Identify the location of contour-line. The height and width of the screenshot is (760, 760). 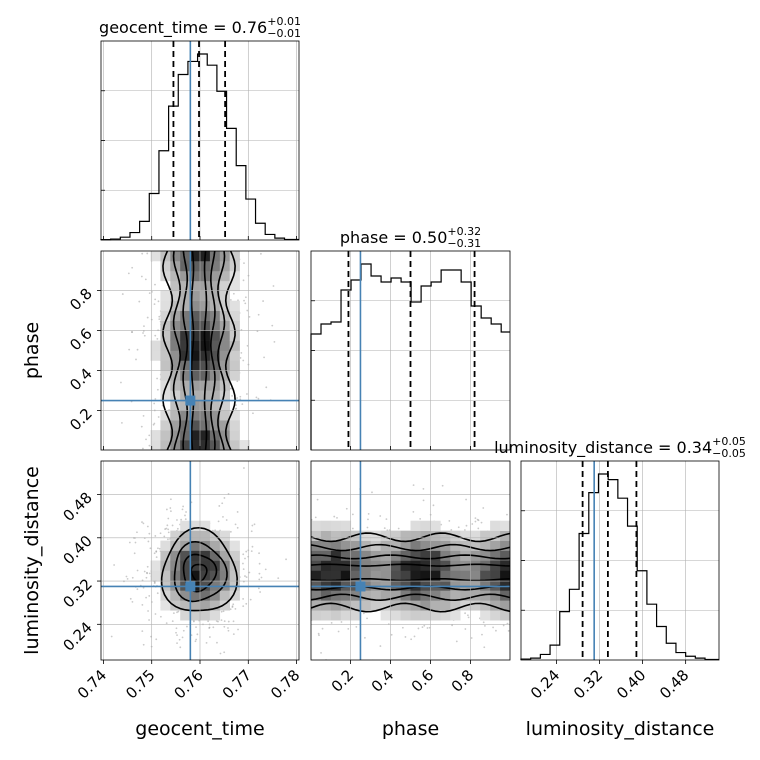
(410, 537).